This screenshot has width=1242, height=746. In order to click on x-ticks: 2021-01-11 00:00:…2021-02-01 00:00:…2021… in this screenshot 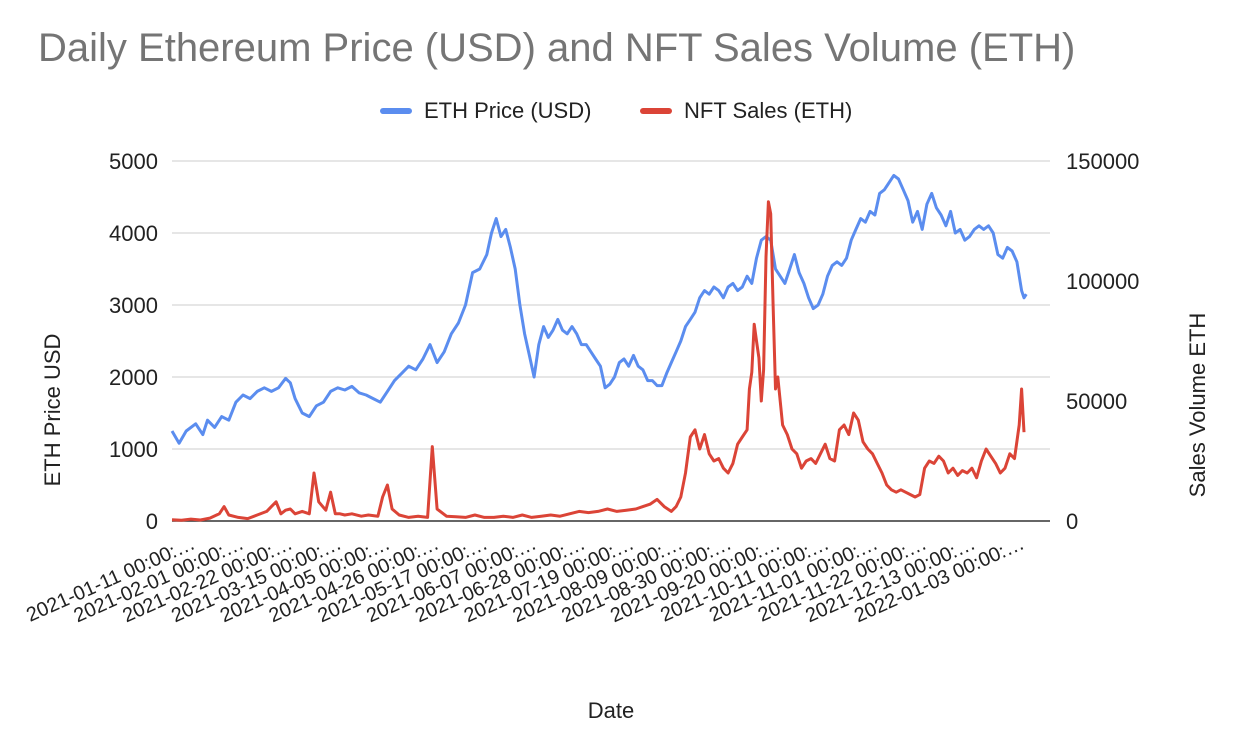, I will do `click(525, 579)`.